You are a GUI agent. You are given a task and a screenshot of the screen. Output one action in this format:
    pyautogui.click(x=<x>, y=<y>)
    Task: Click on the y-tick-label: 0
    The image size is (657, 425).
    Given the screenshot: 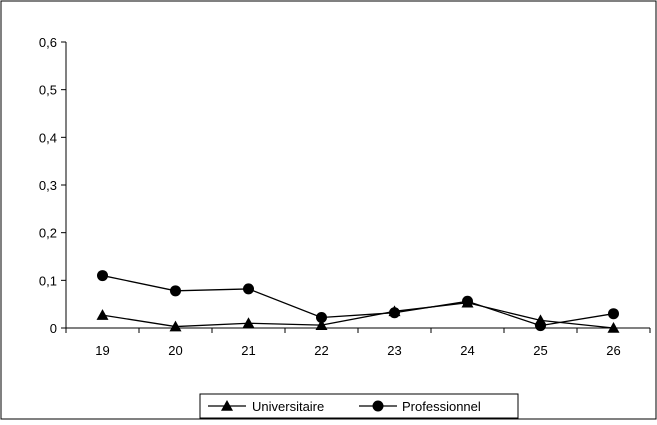 What is the action you would take?
    pyautogui.click(x=53, y=328)
    